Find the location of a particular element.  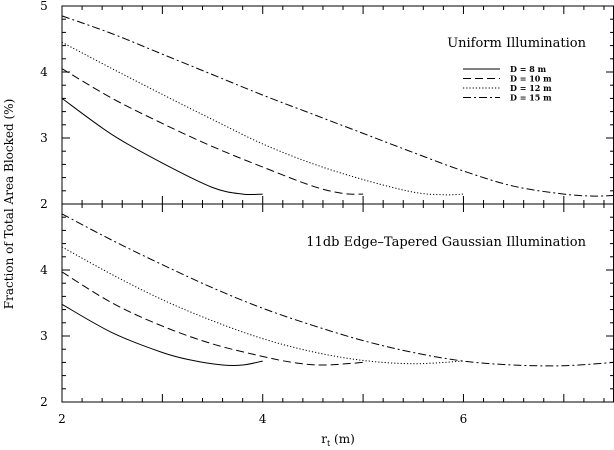

legend-label-2: D = 12 m is located at coordinates (531, 88).